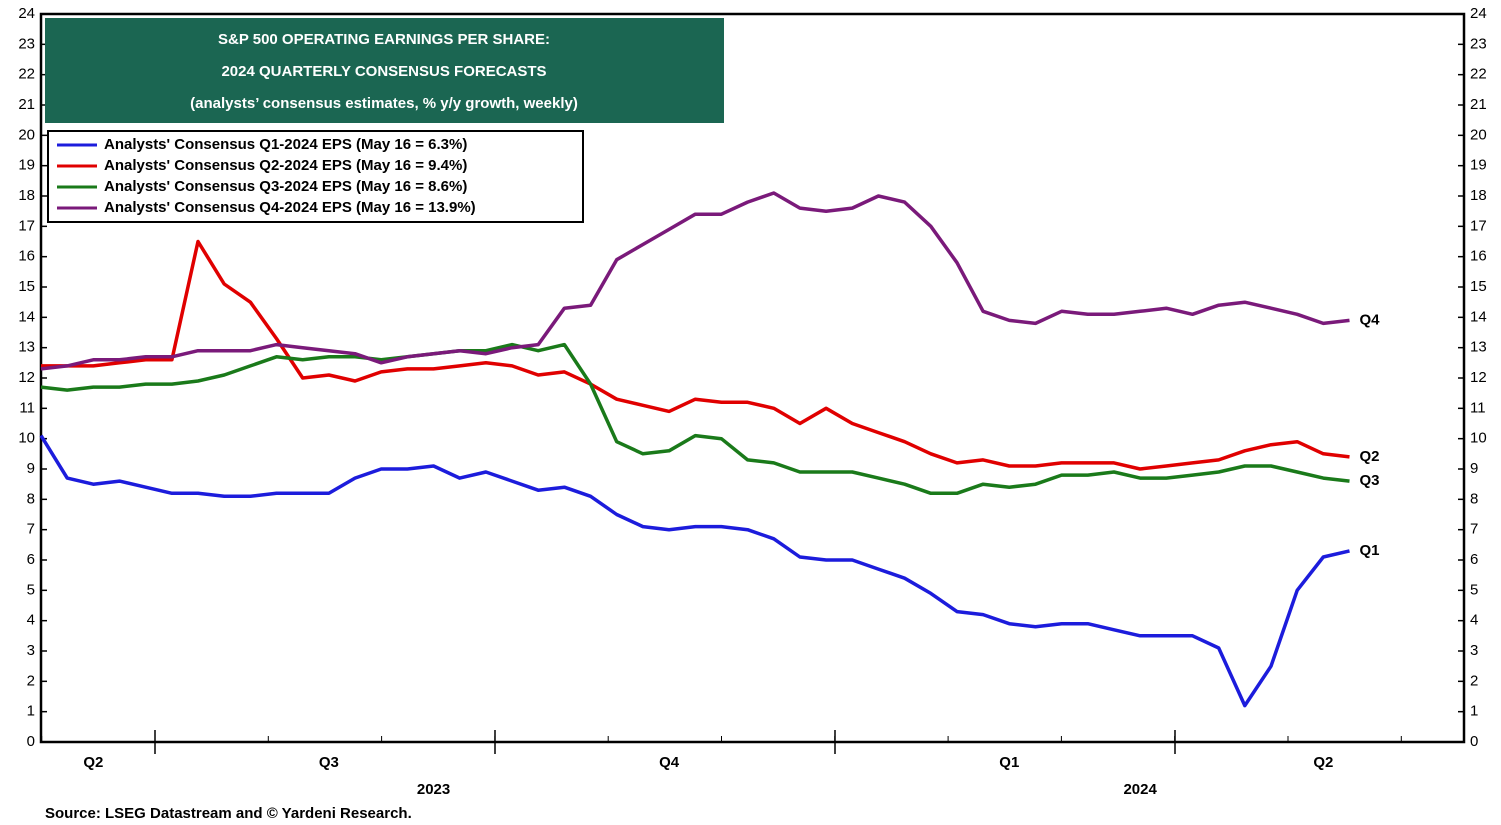 This screenshot has height=825, width=1501. I want to click on y2-tick-label: 18, so click(1478, 195).